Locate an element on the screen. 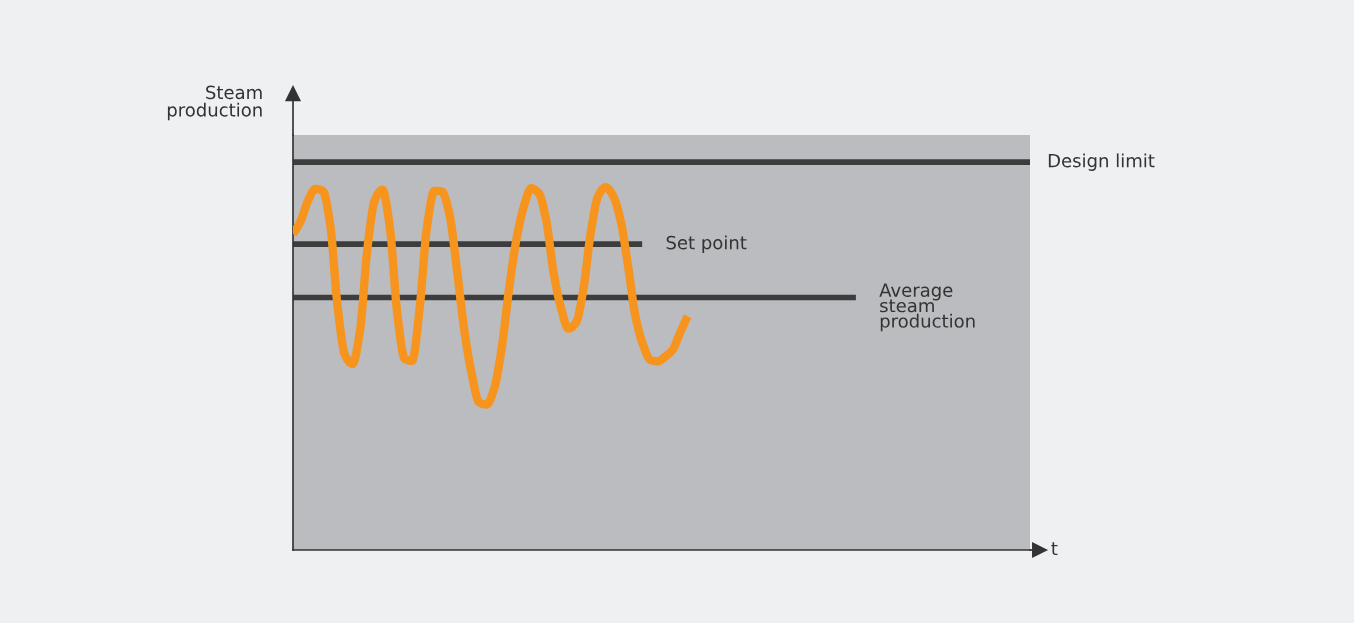 Image resolution: width=1354 pixels, height=623 pixels. x-axis-title: t is located at coordinates (1054, 548).